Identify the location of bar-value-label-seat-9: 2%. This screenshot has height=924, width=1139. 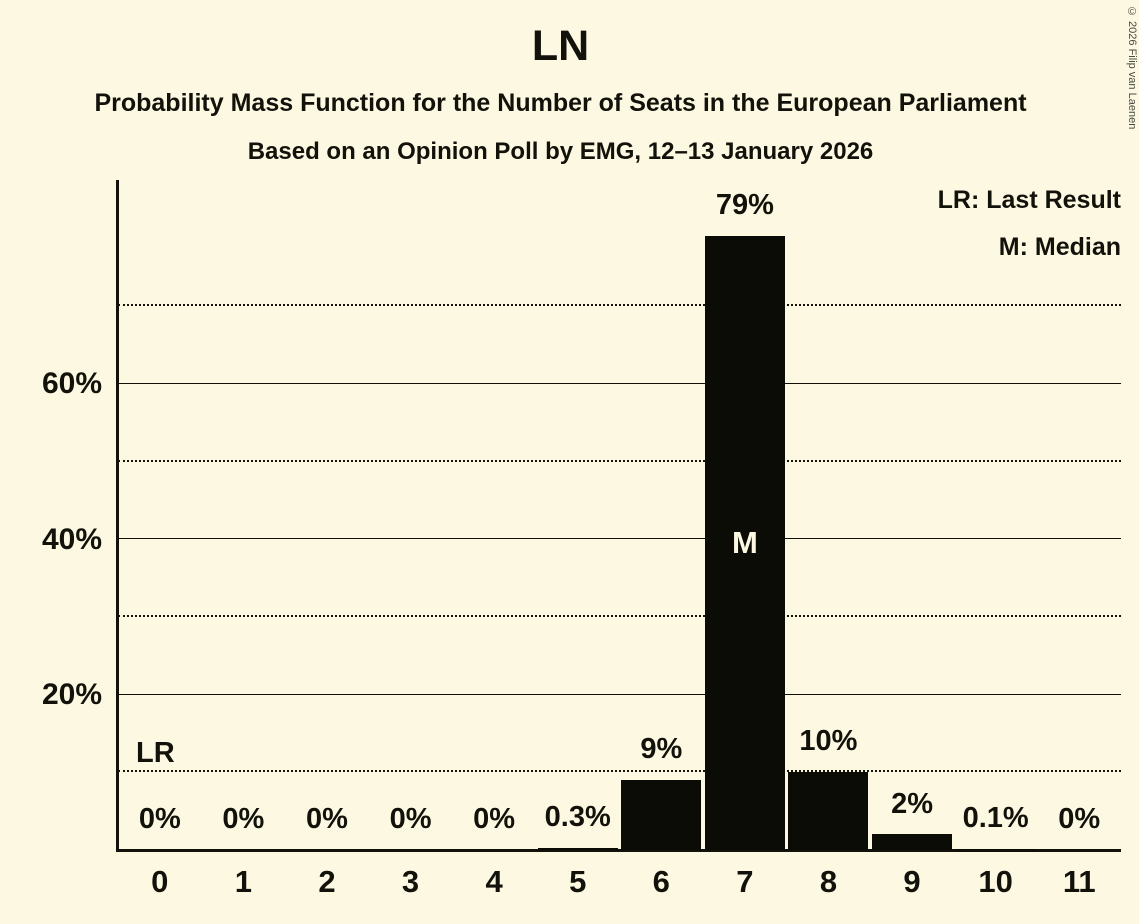
(912, 803).